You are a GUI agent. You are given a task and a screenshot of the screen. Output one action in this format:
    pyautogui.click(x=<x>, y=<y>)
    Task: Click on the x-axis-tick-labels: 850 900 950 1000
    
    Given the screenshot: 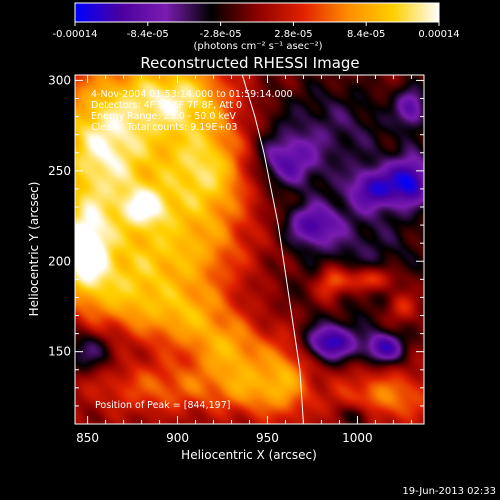 What is the action you would take?
    pyautogui.click(x=224, y=438)
    